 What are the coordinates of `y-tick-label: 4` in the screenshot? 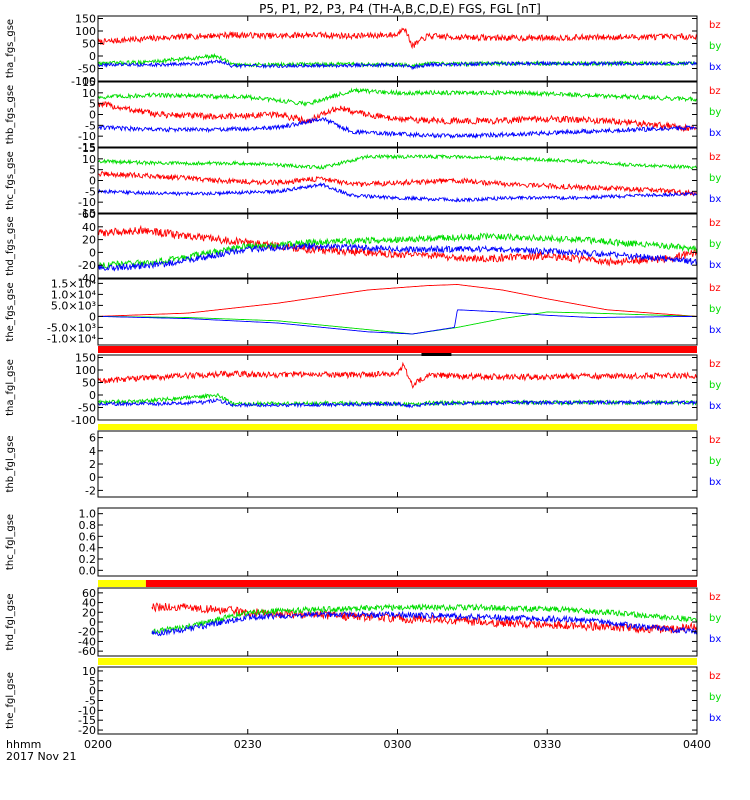 It's located at (92, 451).